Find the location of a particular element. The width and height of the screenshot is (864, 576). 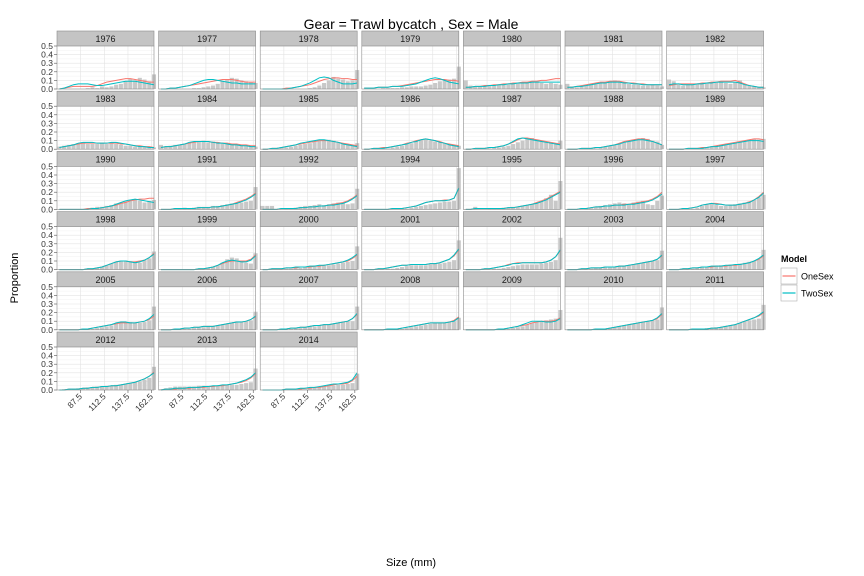

panel-1984: 1984 is located at coordinates (208, 120).